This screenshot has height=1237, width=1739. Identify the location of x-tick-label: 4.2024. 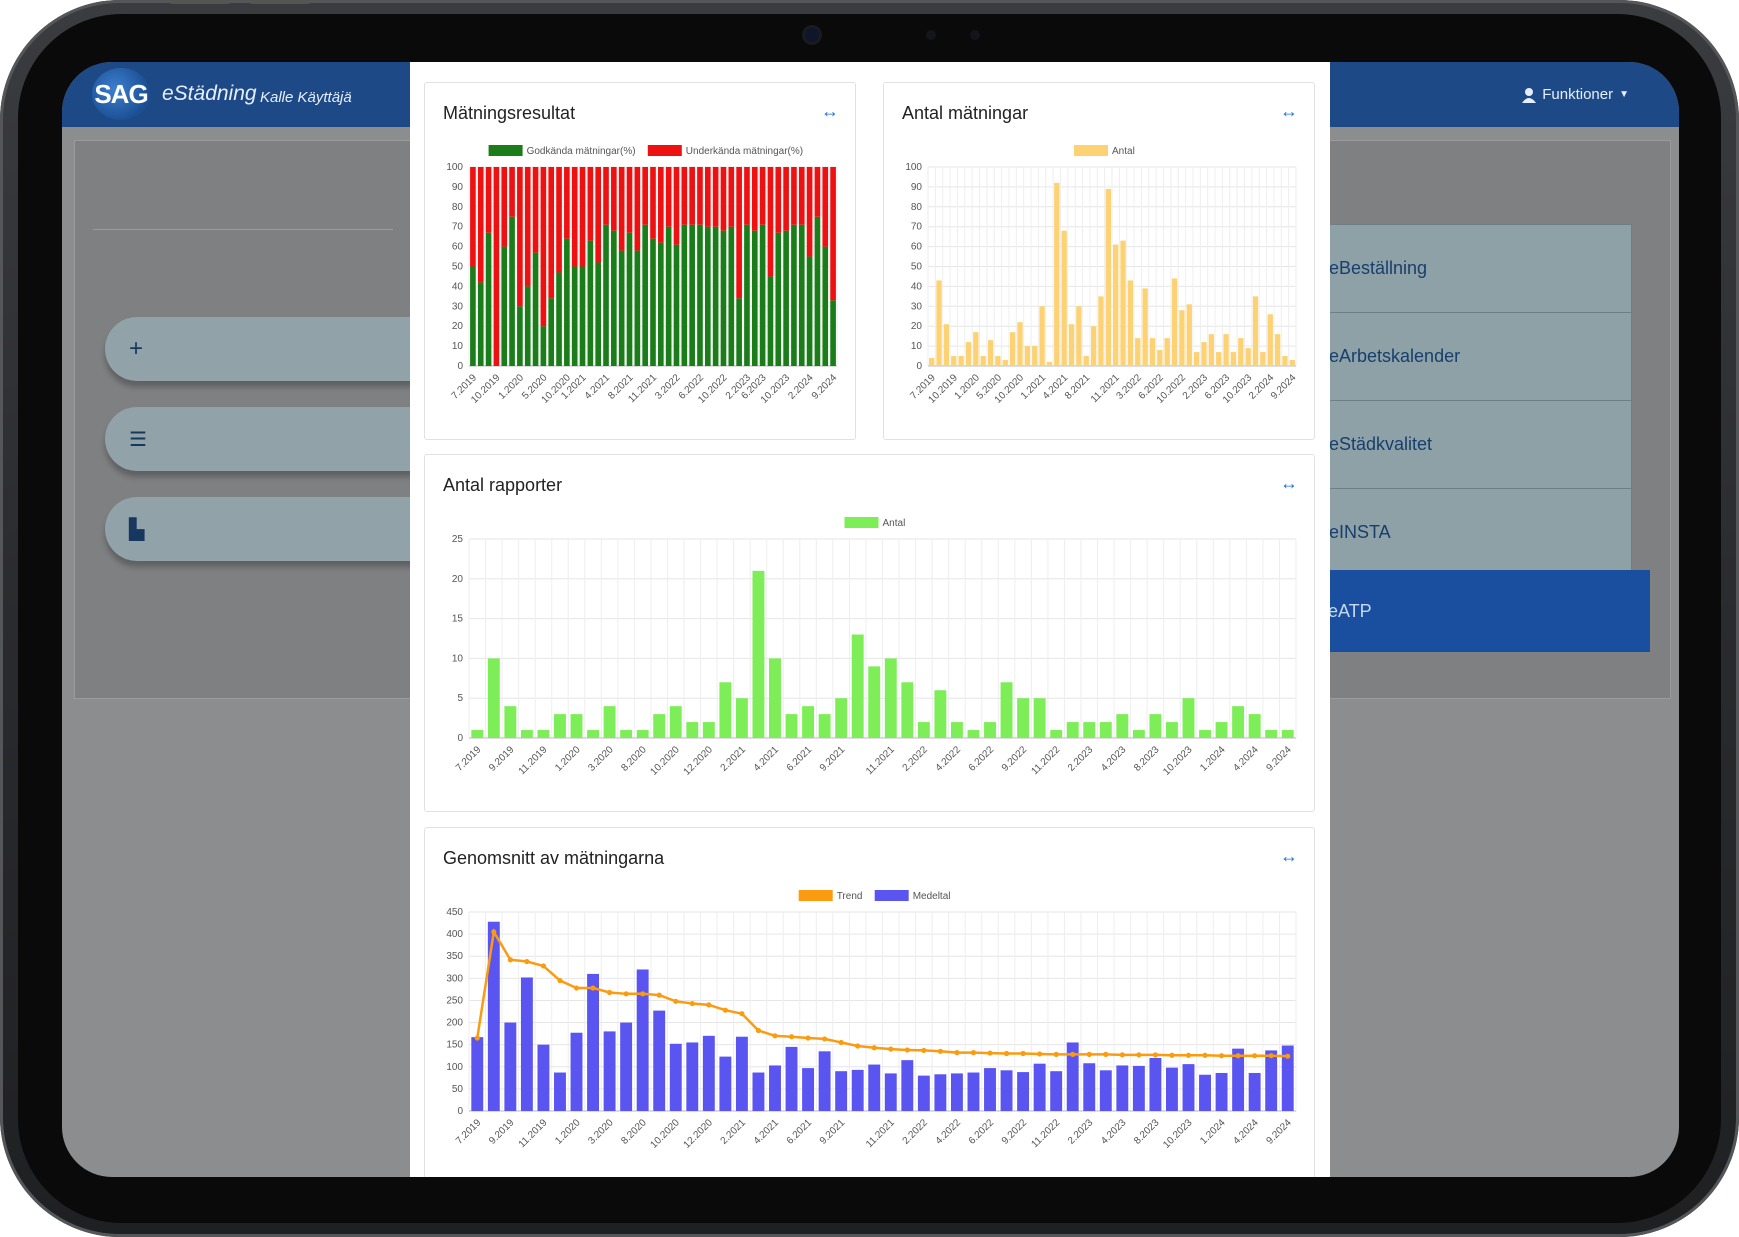
(1246, 759).